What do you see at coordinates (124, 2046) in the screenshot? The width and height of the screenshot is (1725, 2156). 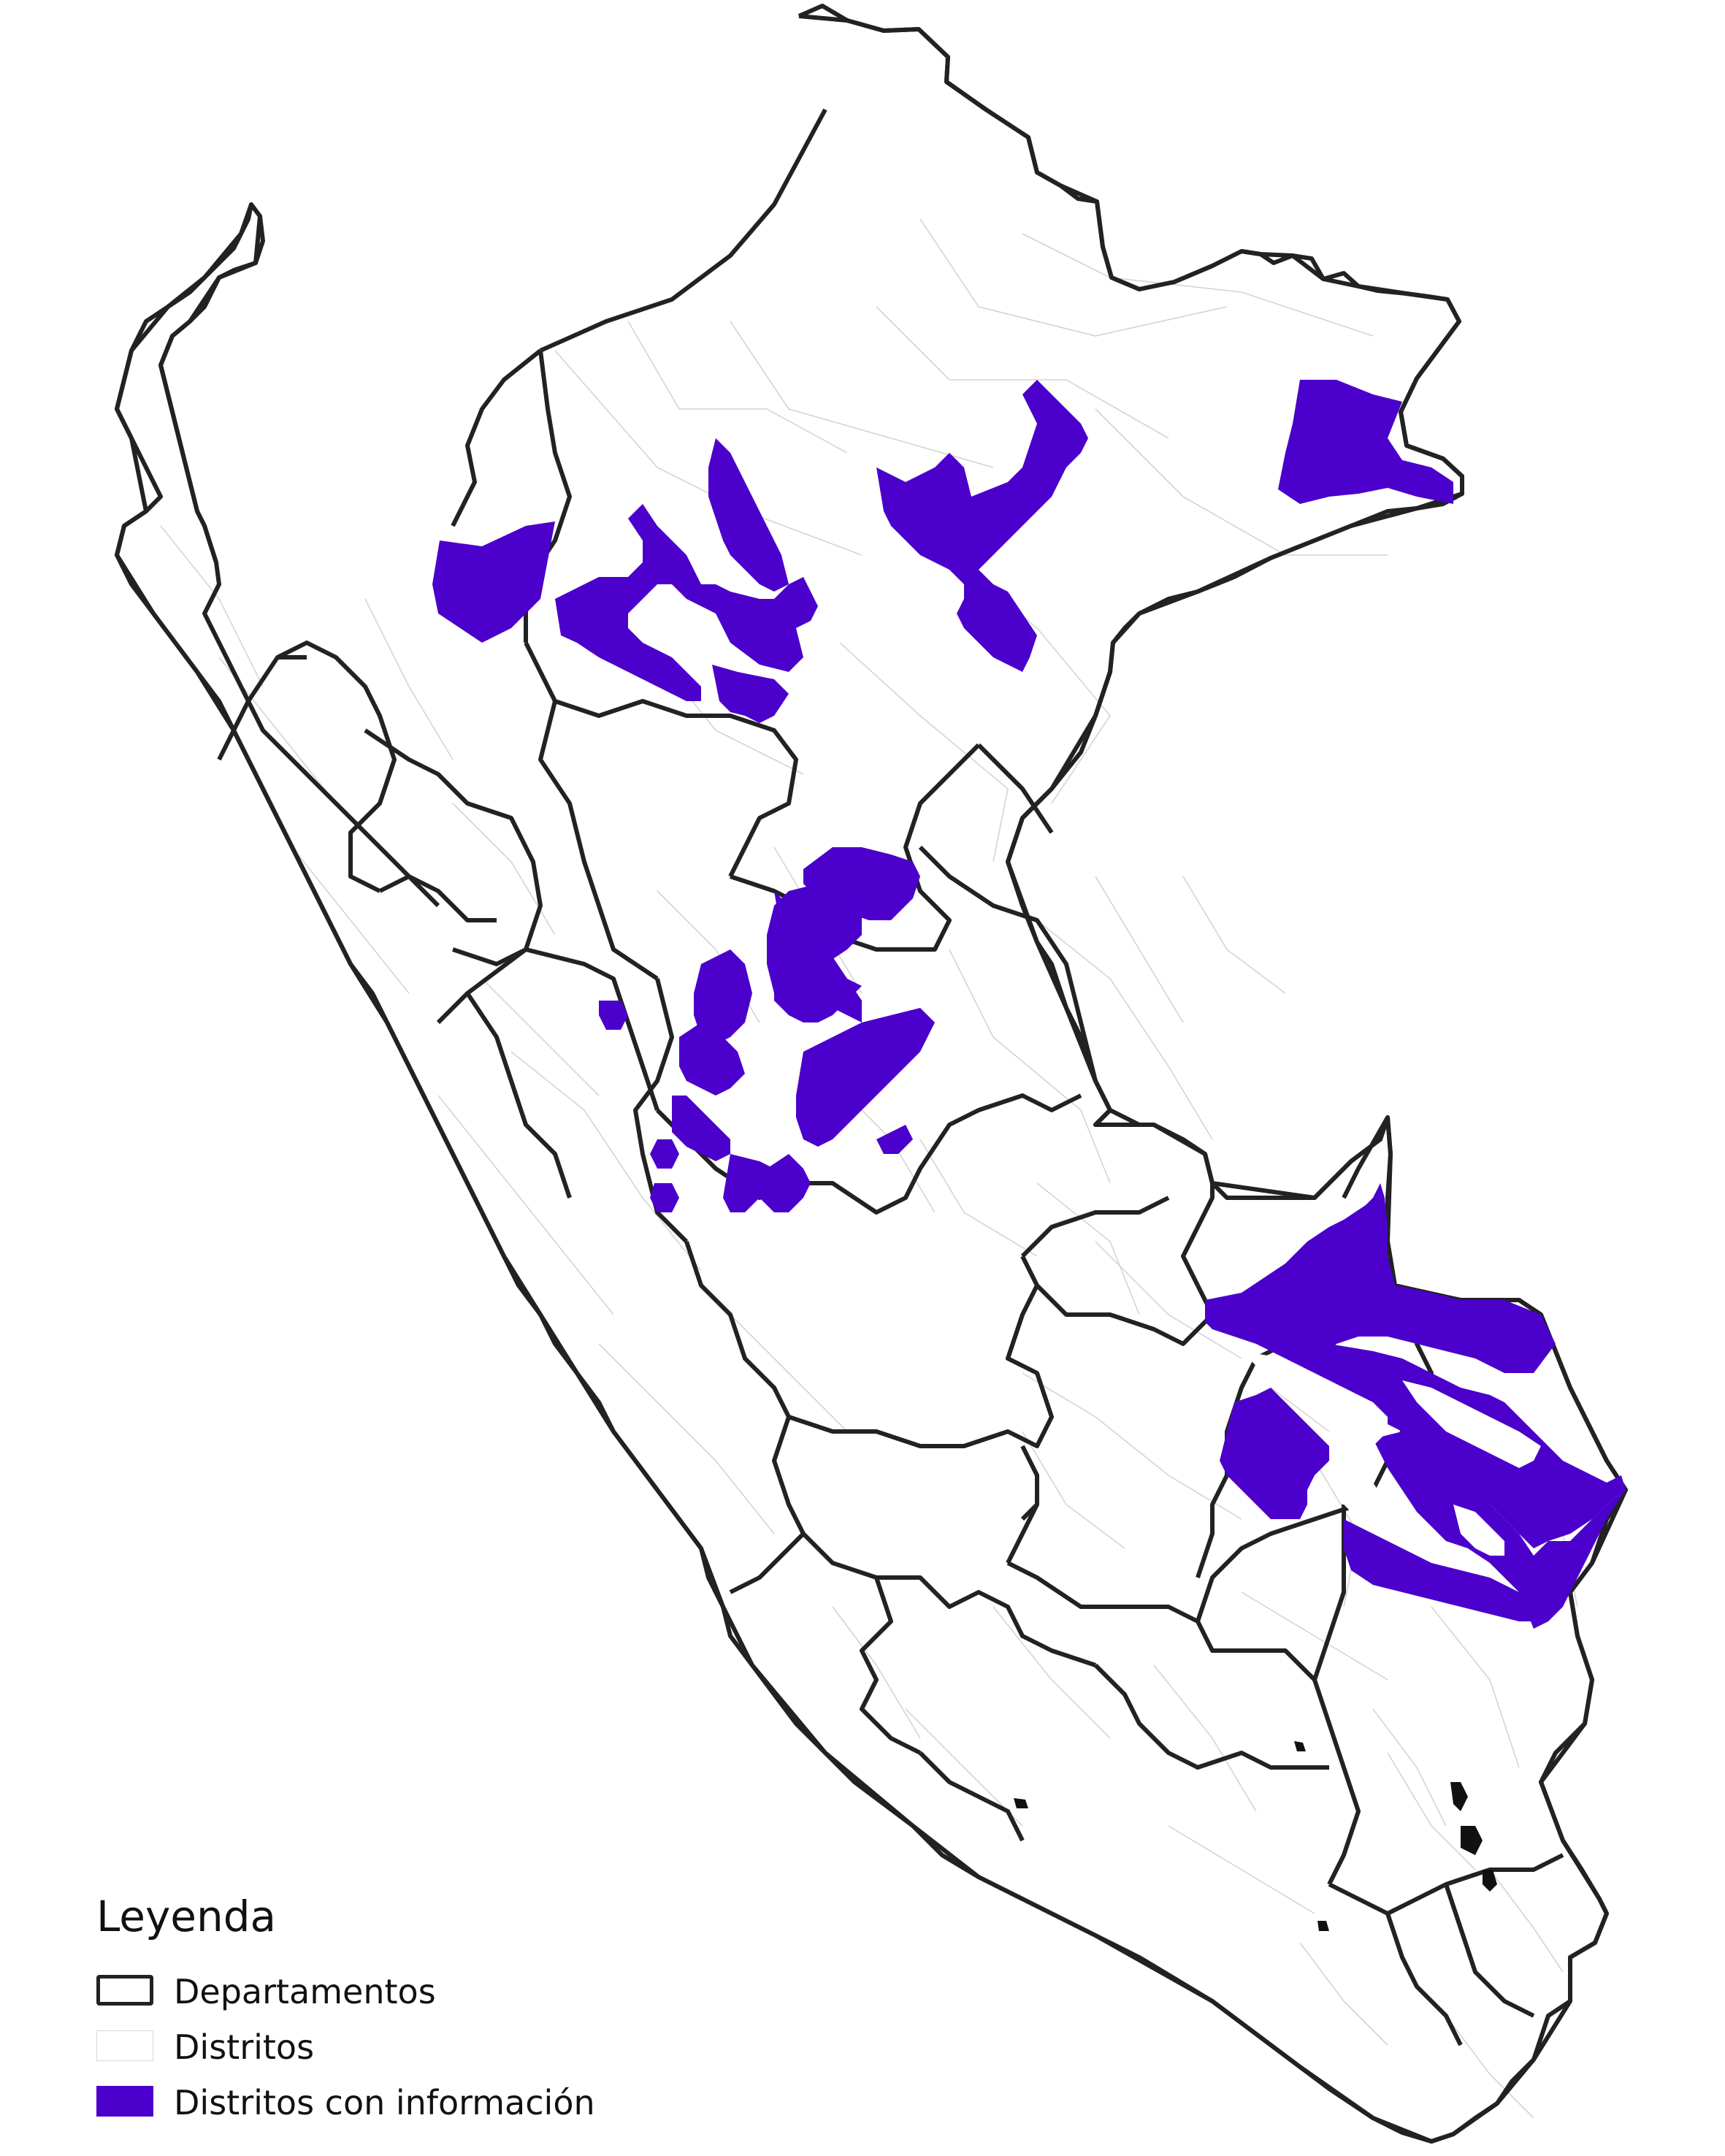 I see `district-border-swatch` at bounding box center [124, 2046].